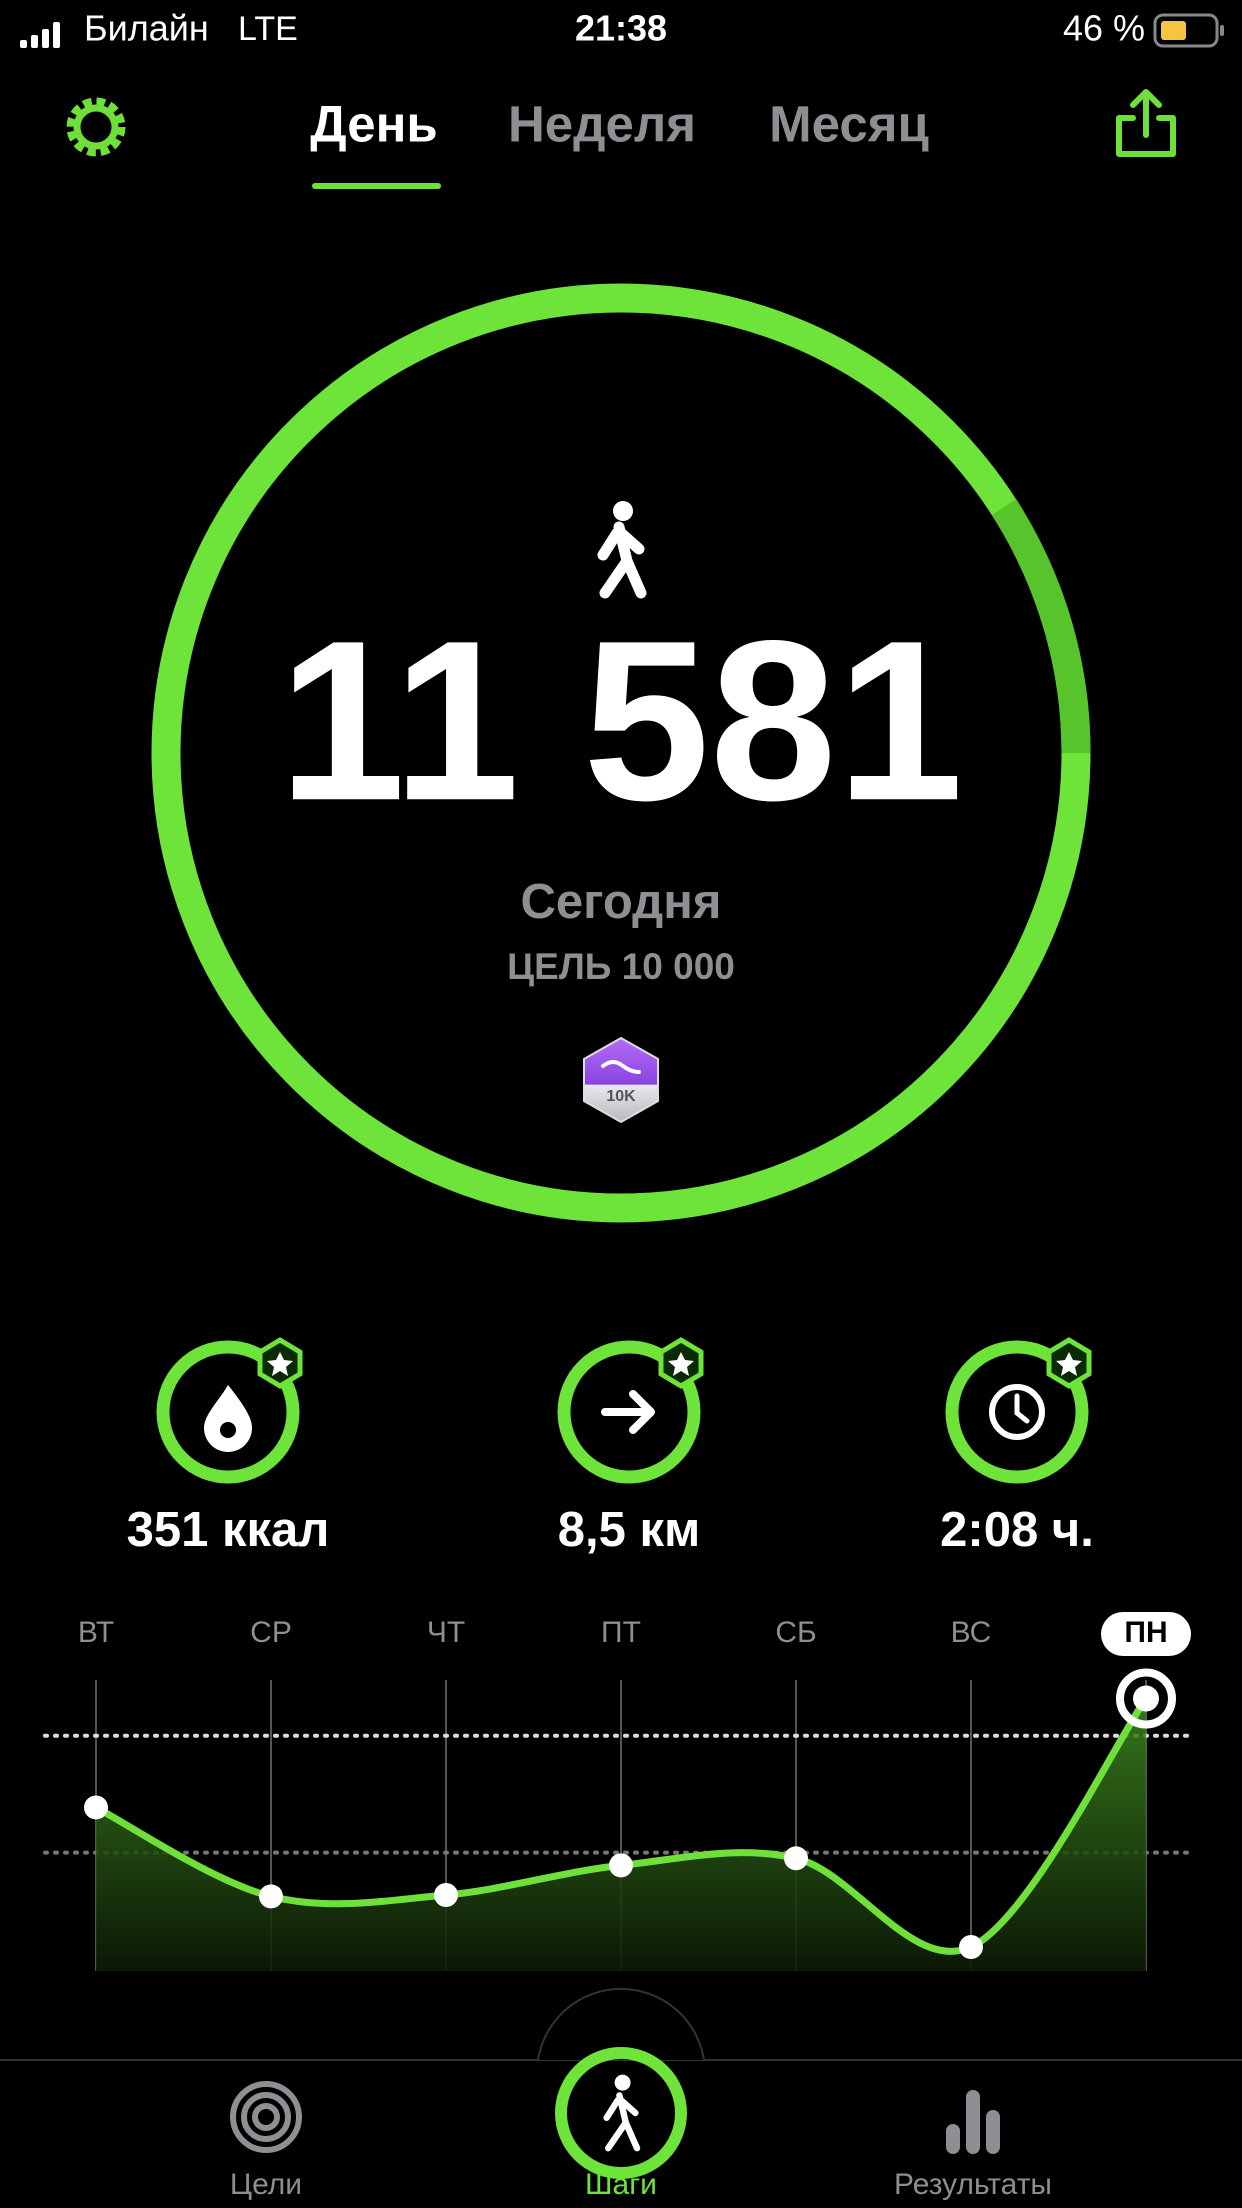 The height and width of the screenshot is (2208, 1242). Describe the element at coordinates (96, 1632) in the screenshot. I see `day-label: ВТ` at that location.